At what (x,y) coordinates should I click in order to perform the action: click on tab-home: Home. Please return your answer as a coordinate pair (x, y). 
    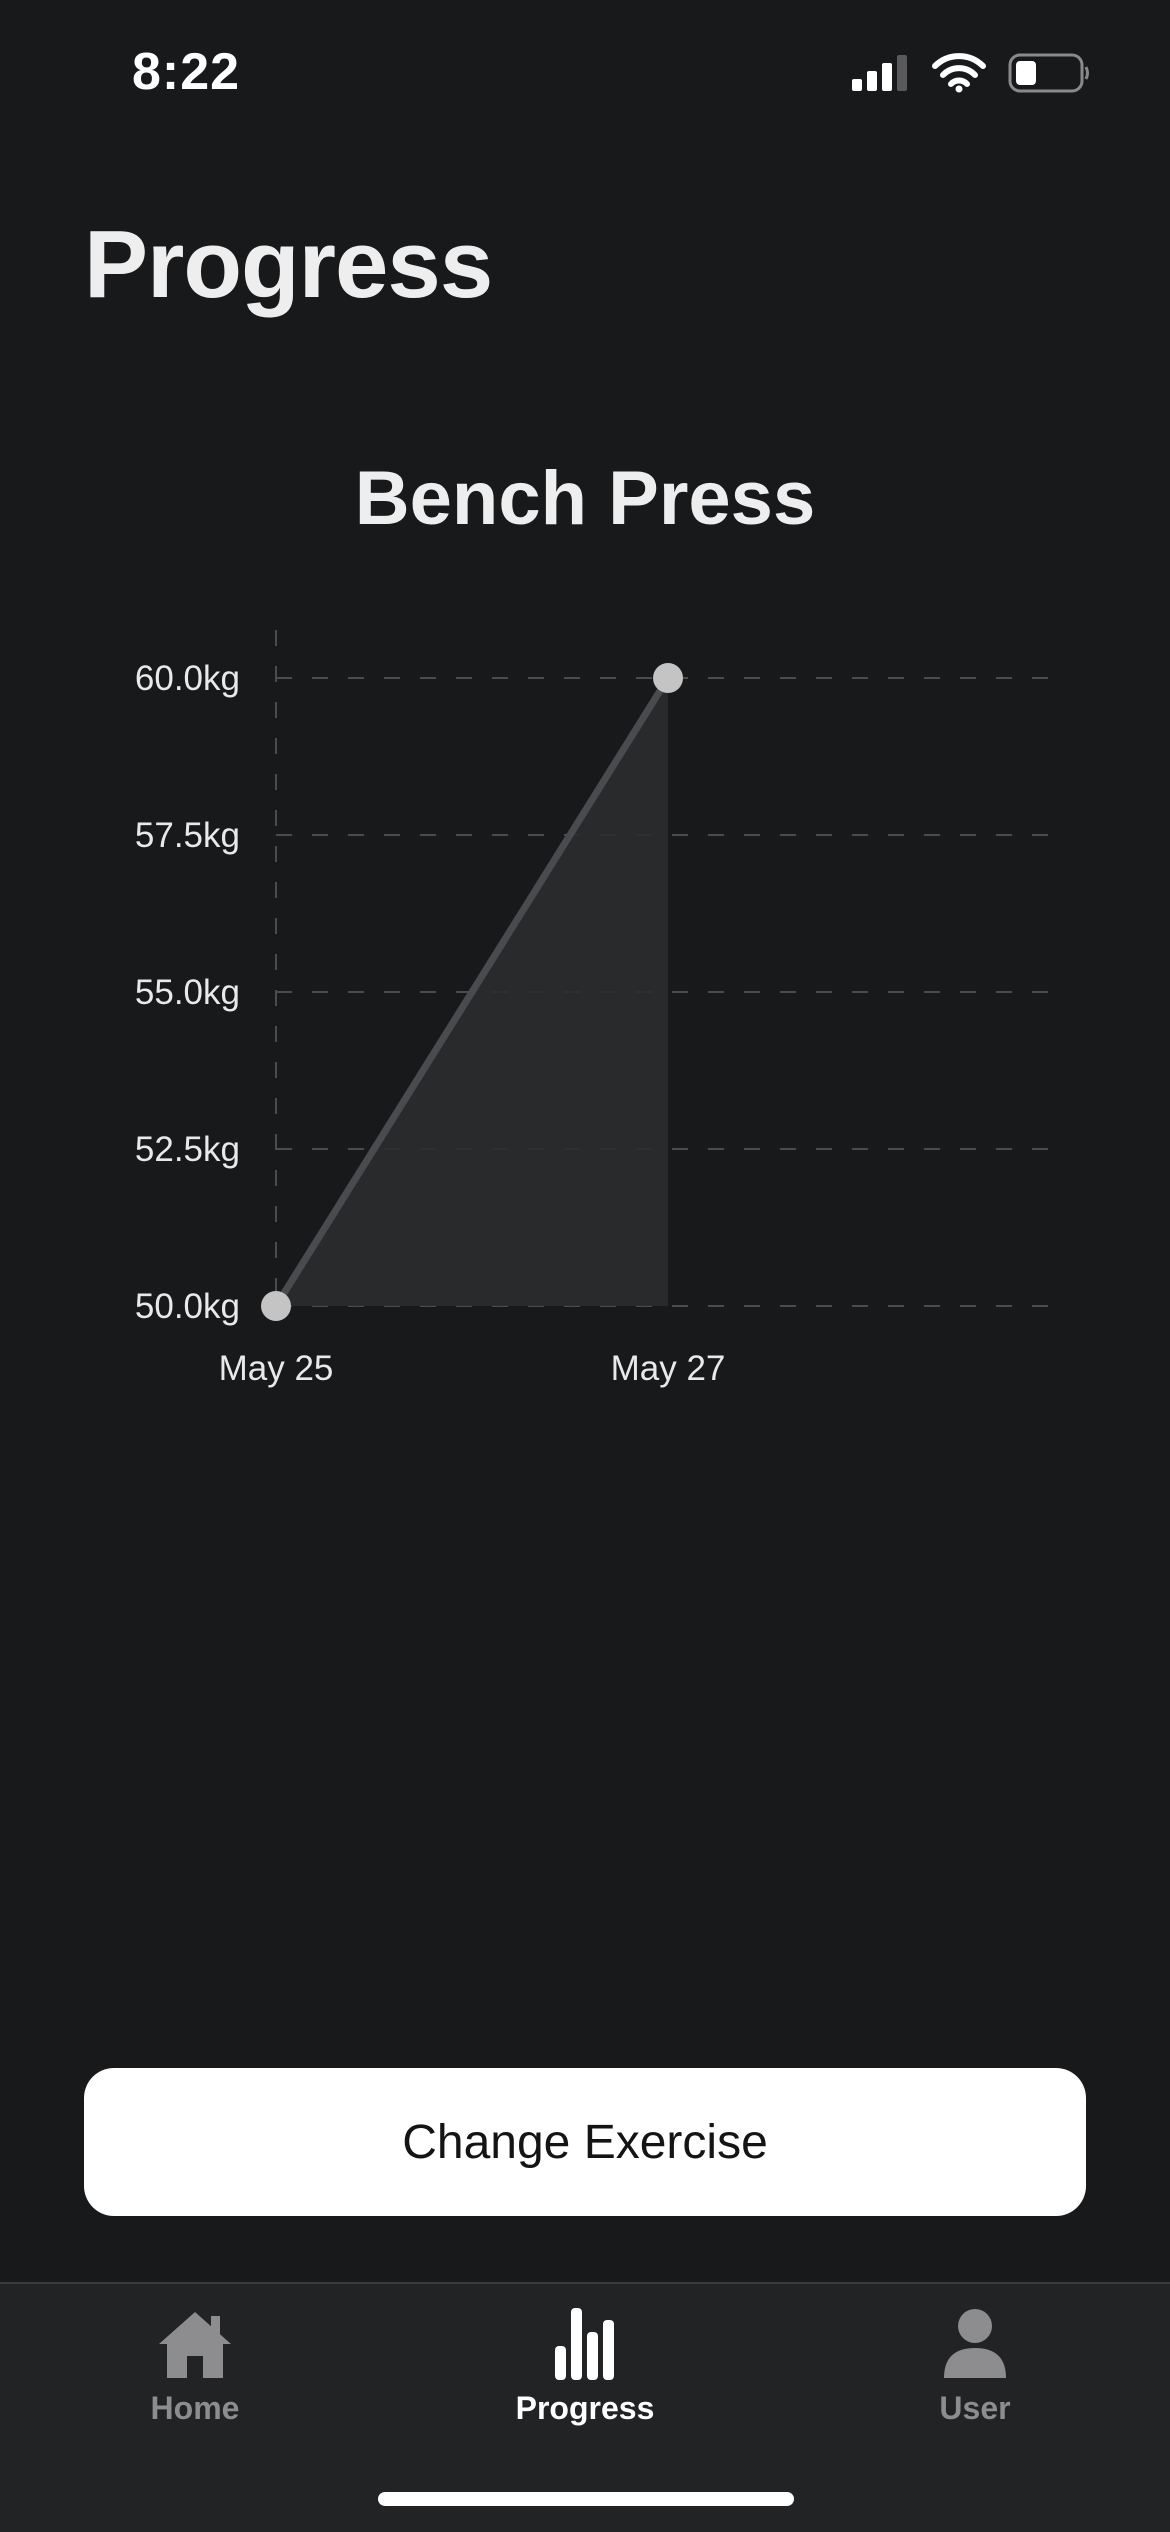
    Looking at the image, I should click on (195, 2379).